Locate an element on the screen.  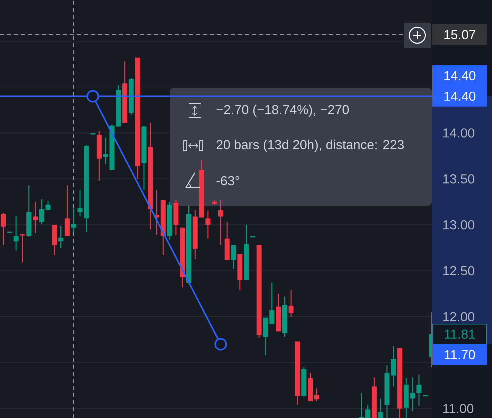
text: 11.81 is located at coordinates (460, 334).